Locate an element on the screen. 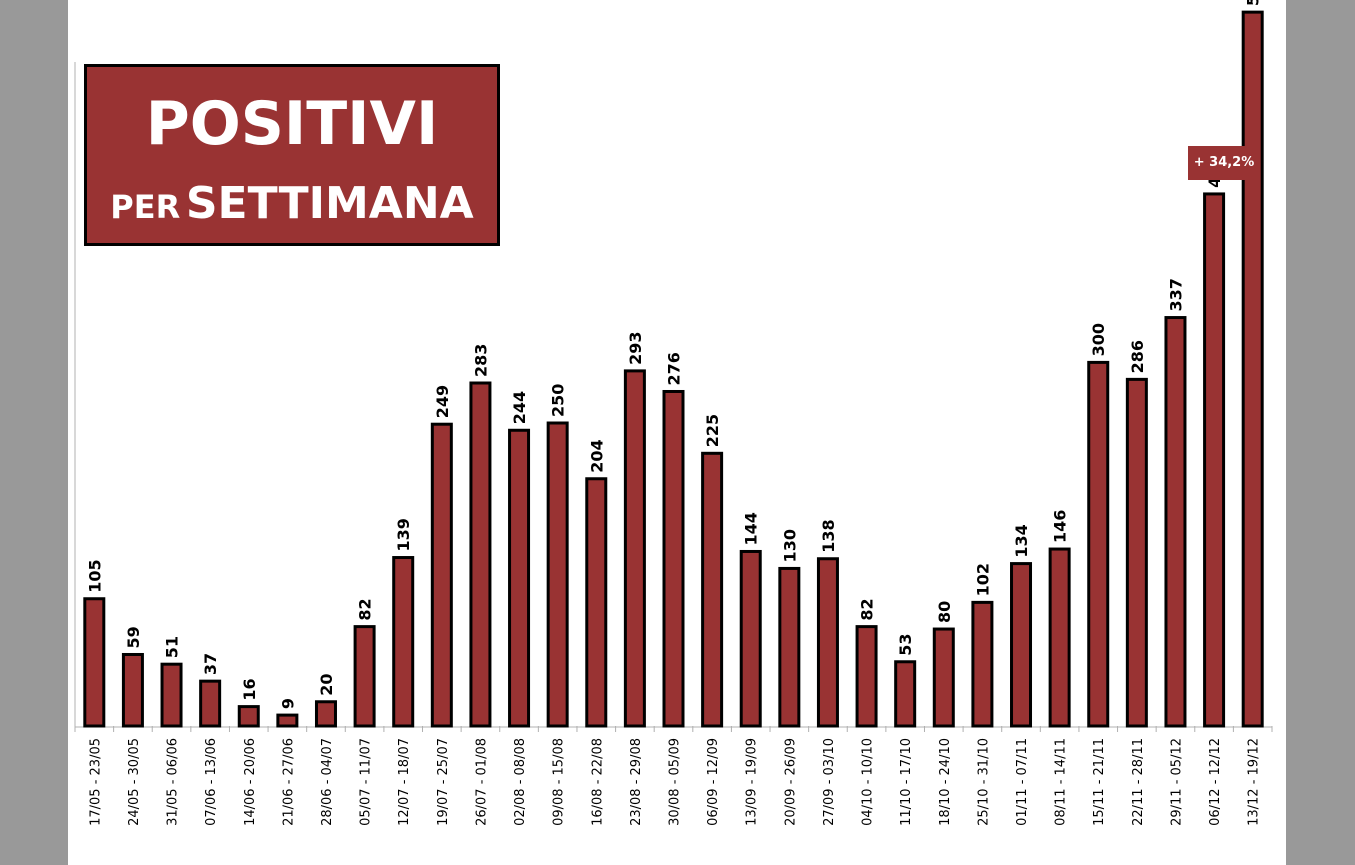  data-label: 250 is located at coordinates (558, 400).